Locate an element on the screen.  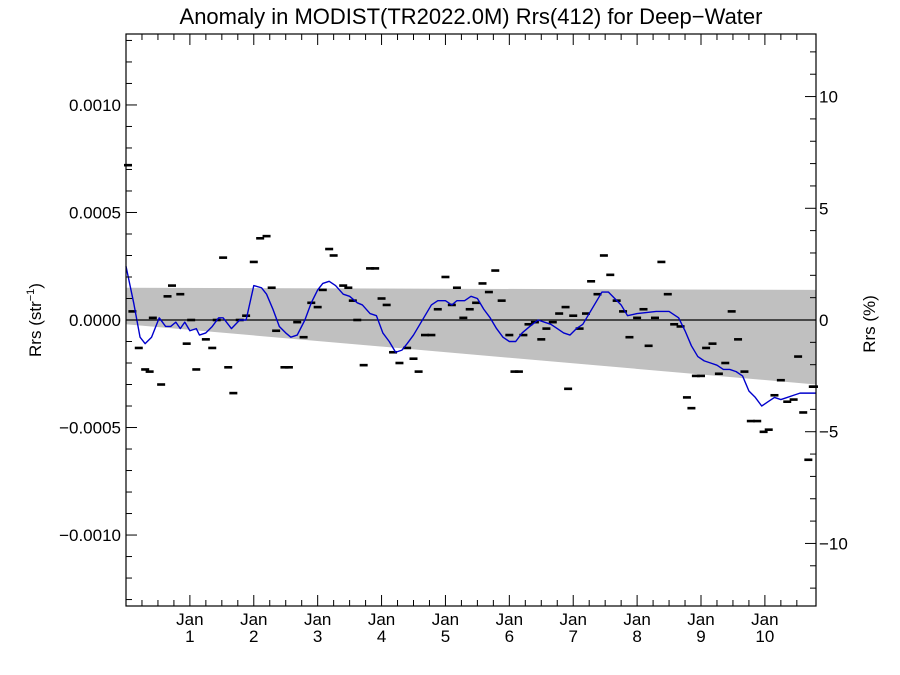
uncertainty-band-layer is located at coordinates (471, 336).